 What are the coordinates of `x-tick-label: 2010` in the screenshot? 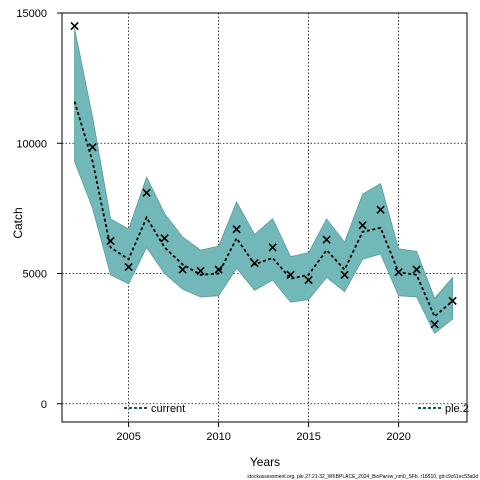 It's located at (218, 437).